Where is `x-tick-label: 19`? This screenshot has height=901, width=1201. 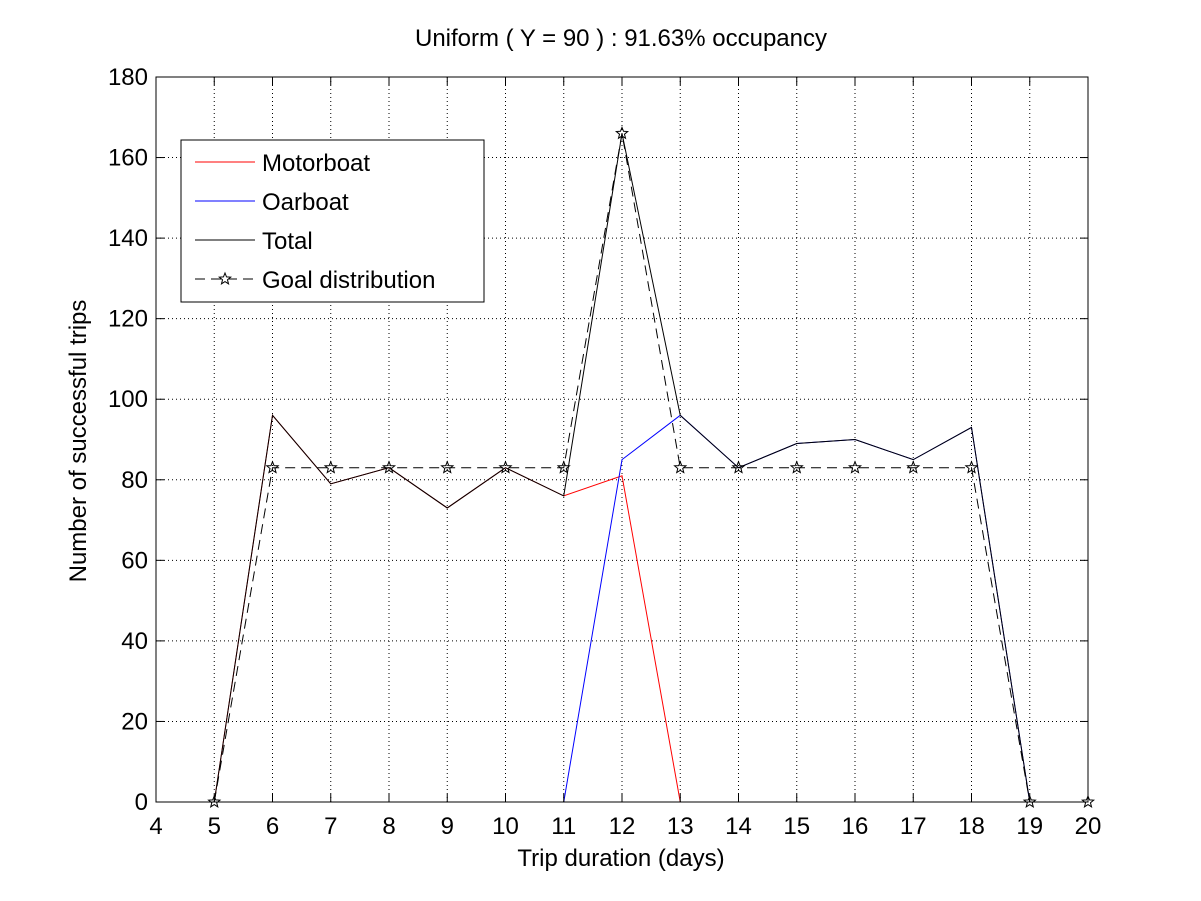 x-tick-label: 19 is located at coordinates (1029, 826).